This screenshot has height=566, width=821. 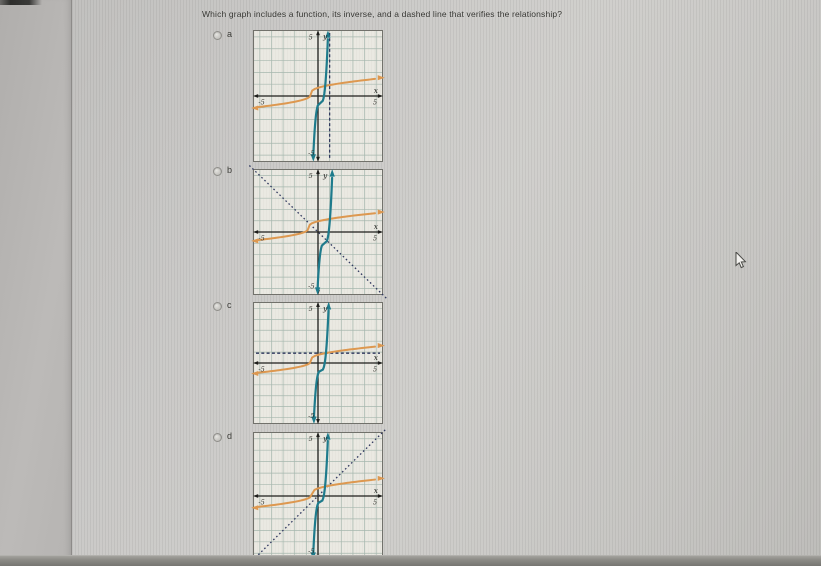 I want to click on radio-button-b, so click(x=217, y=171).